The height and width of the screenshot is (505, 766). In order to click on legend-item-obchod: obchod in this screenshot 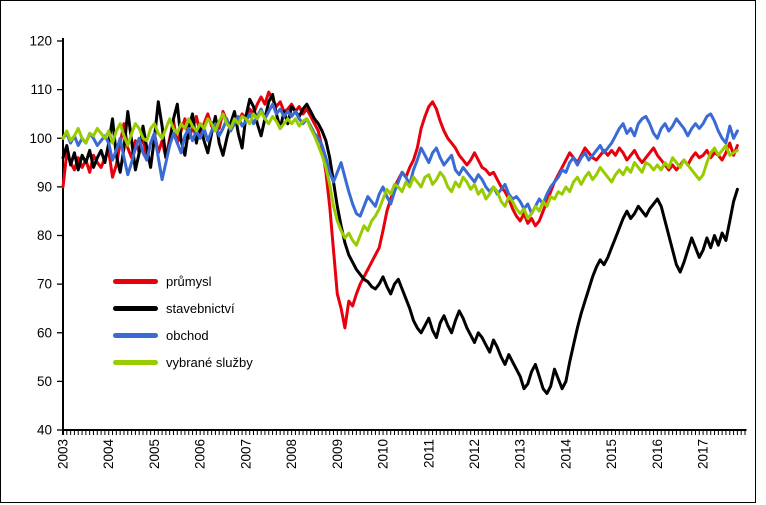, I will do `click(183, 335)`.